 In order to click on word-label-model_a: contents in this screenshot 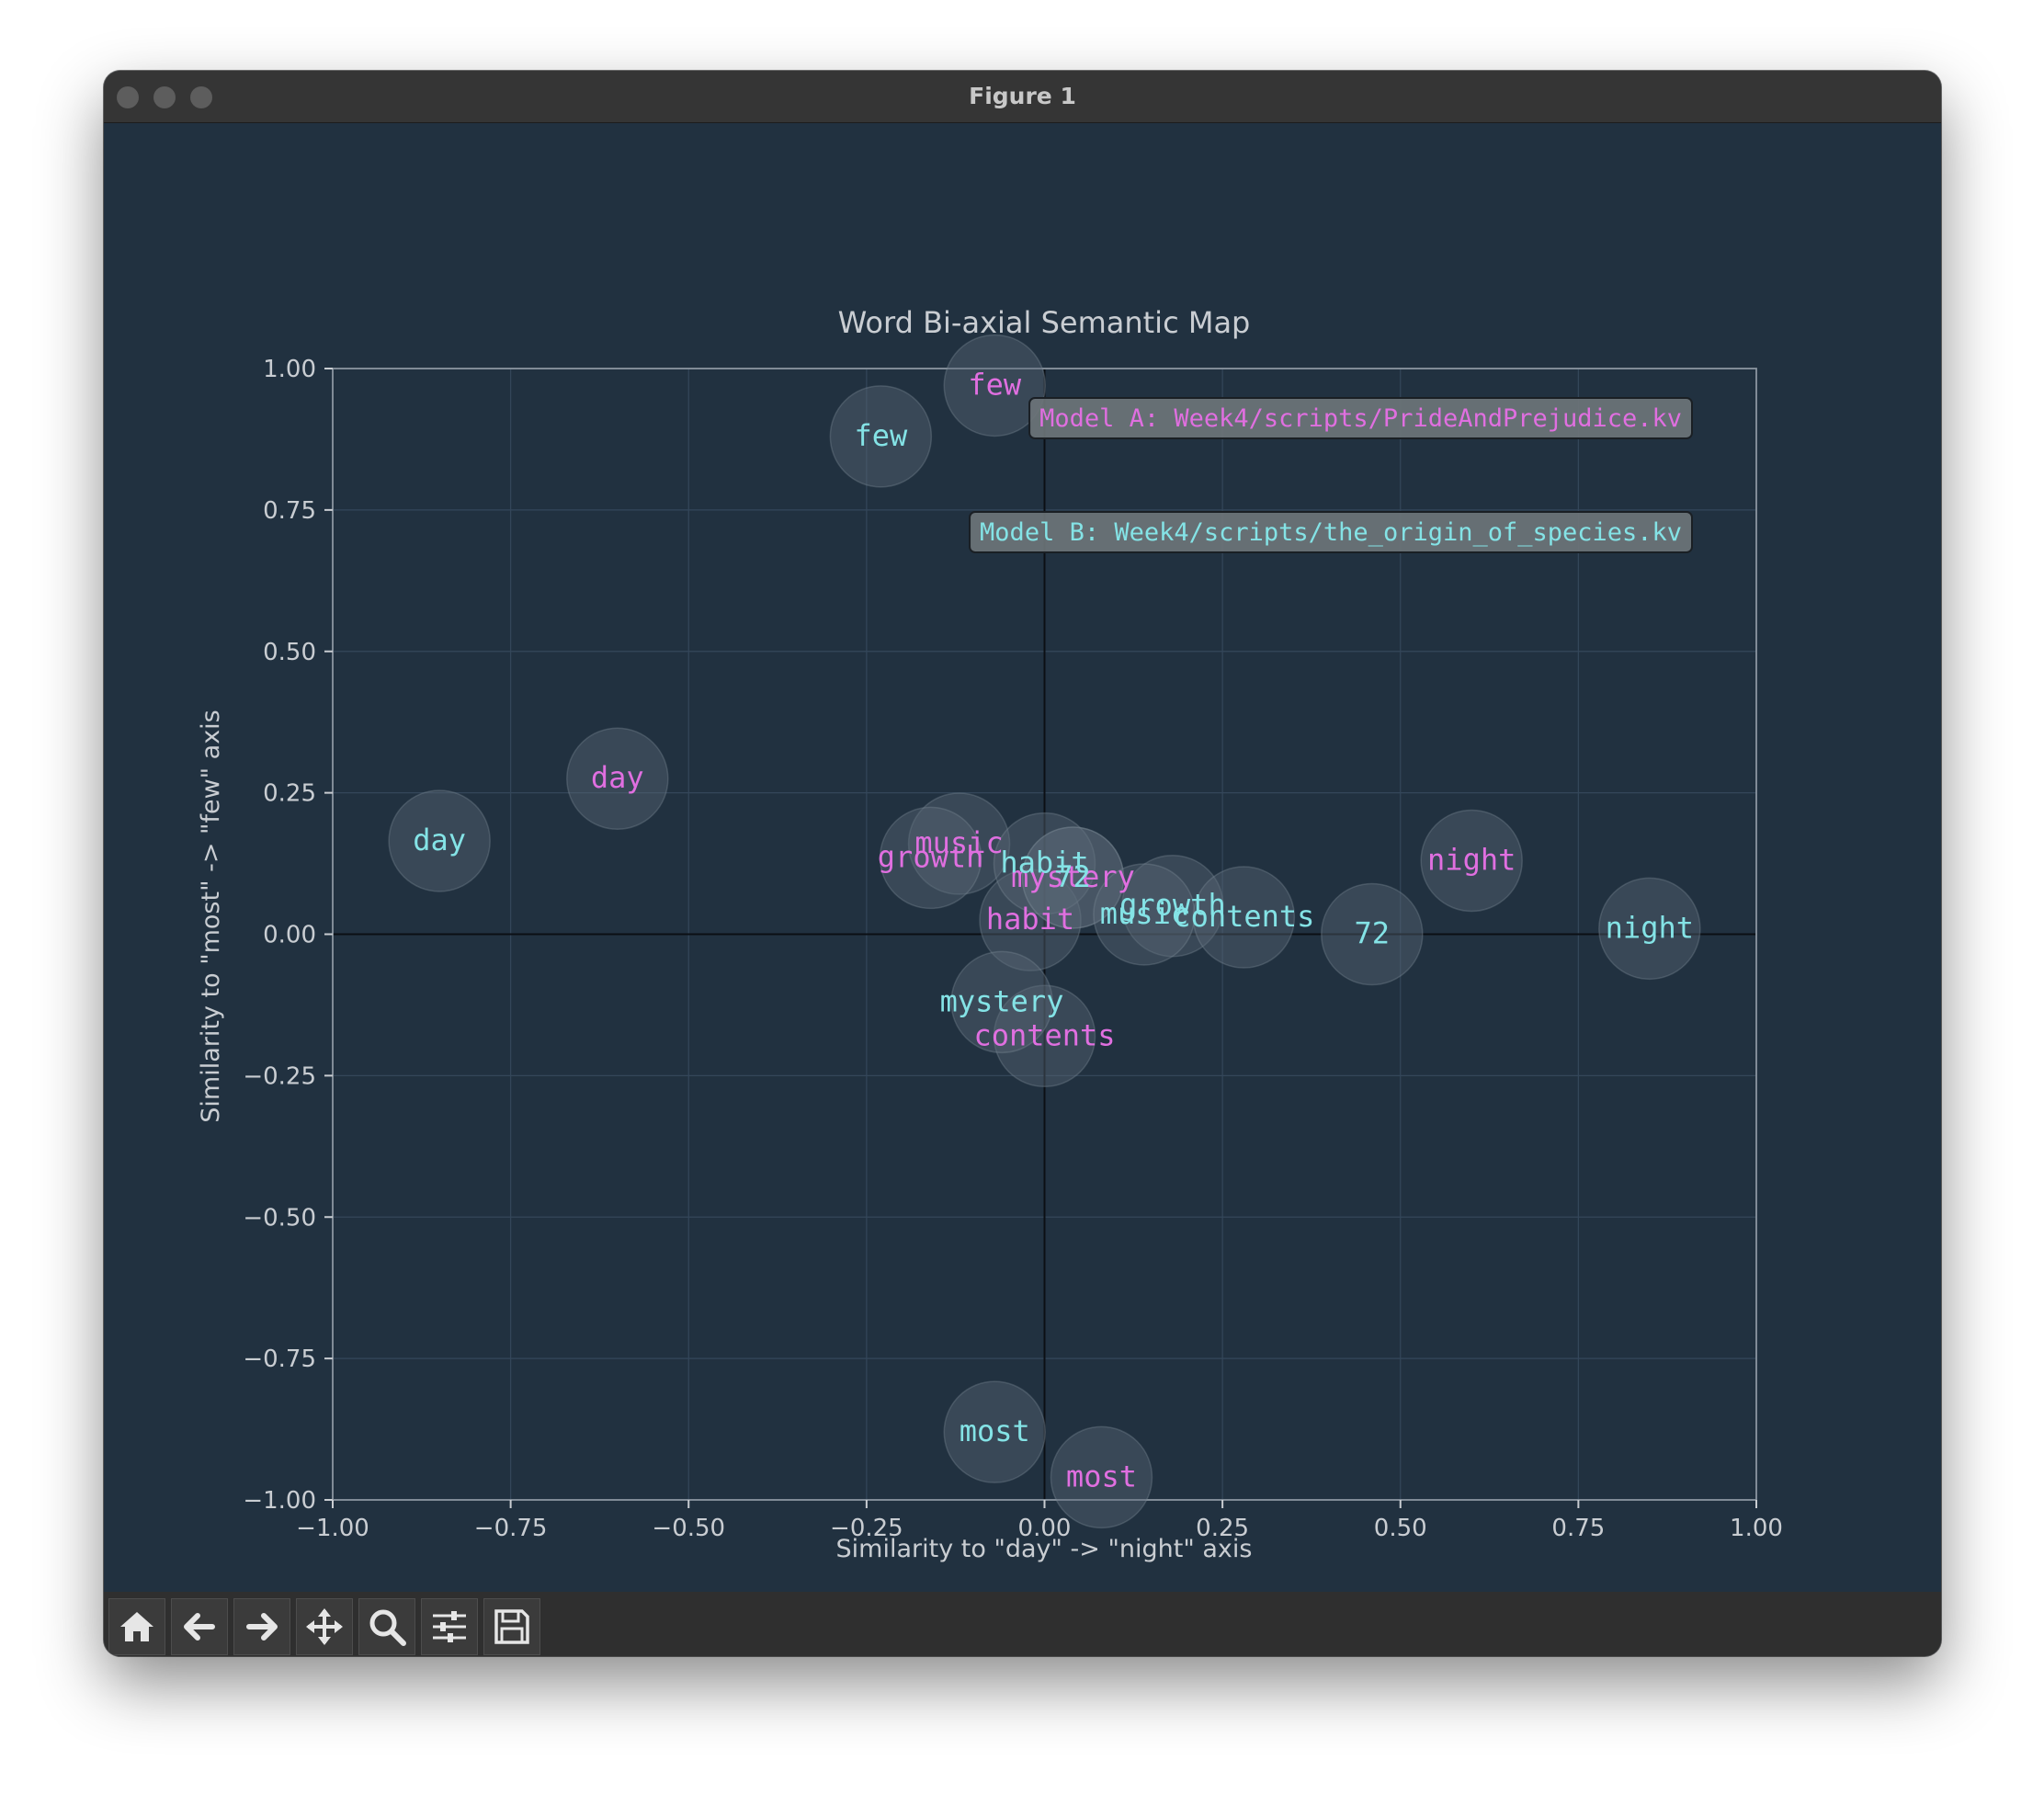, I will do `click(1044, 1034)`.